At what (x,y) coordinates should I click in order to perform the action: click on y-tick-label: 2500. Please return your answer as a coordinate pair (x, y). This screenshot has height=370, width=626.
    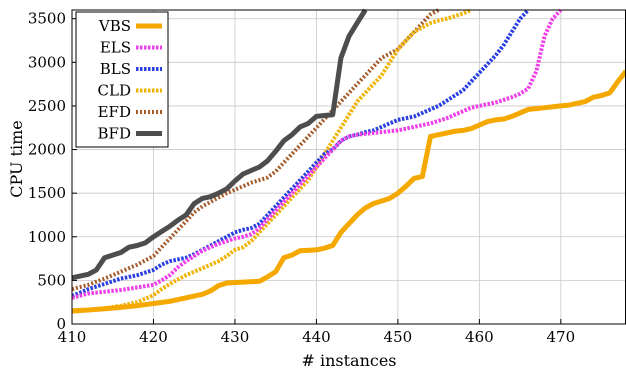
    Looking at the image, I should click on (47, 106).